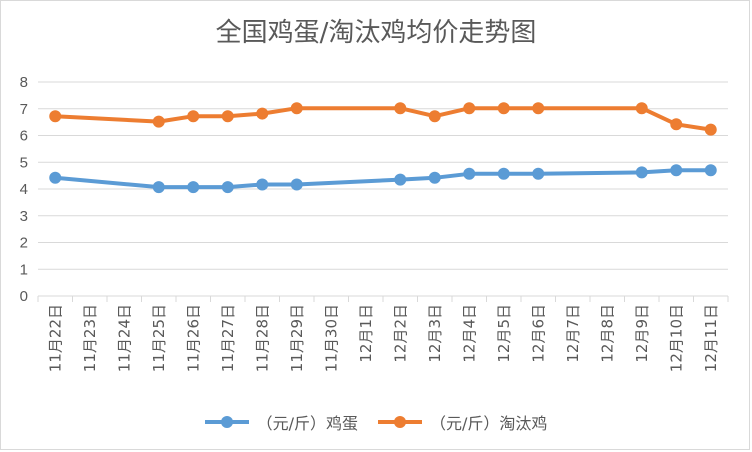 Image resolution: width=752 pixels, height=452 pixels. What do you see at coordinates (711, 338) in the screenshot?
I see `x-tick-label: 12月11日` at bounding box center [711, 338].